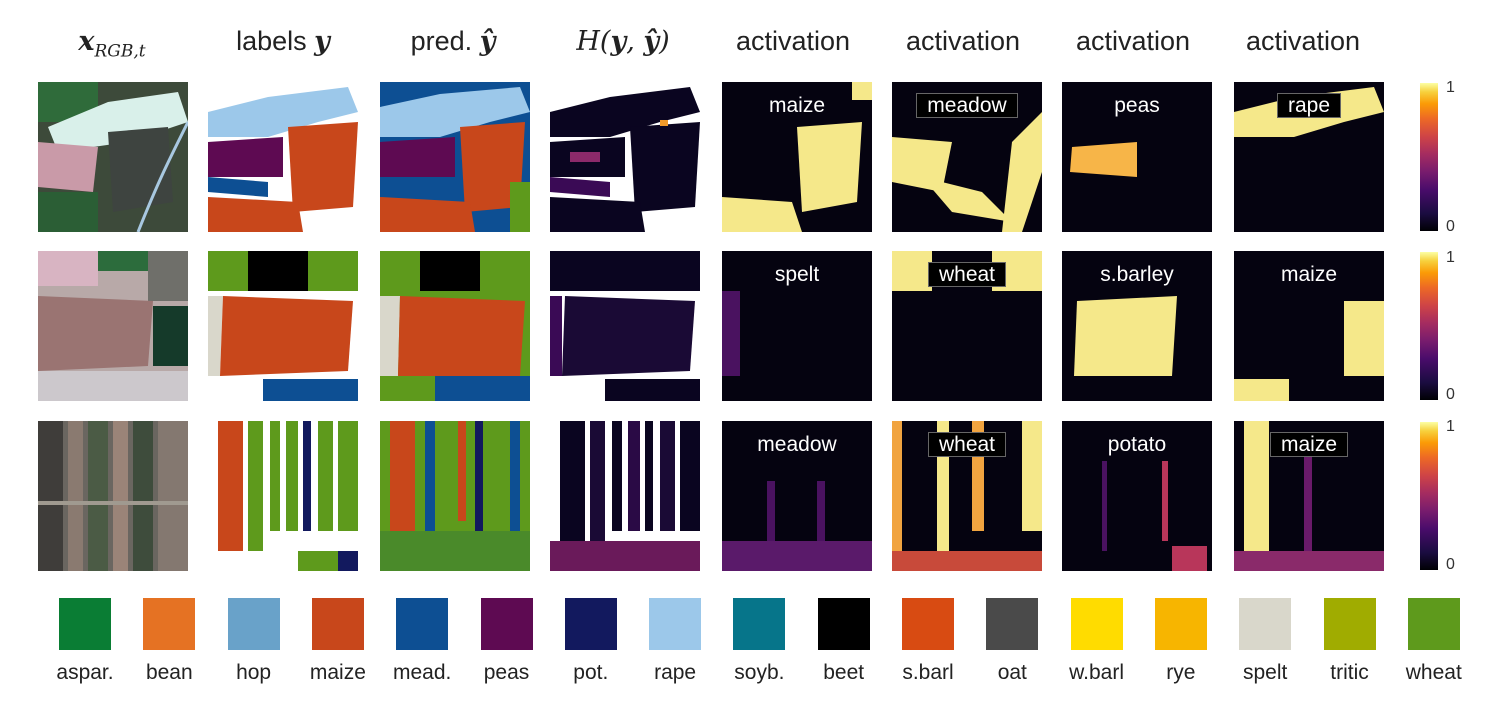 The image size is (1508, 704). Describe the element at coordinates (1450, 257) in the screenshot. I see `colorbar-max-row2: 1` at that location.